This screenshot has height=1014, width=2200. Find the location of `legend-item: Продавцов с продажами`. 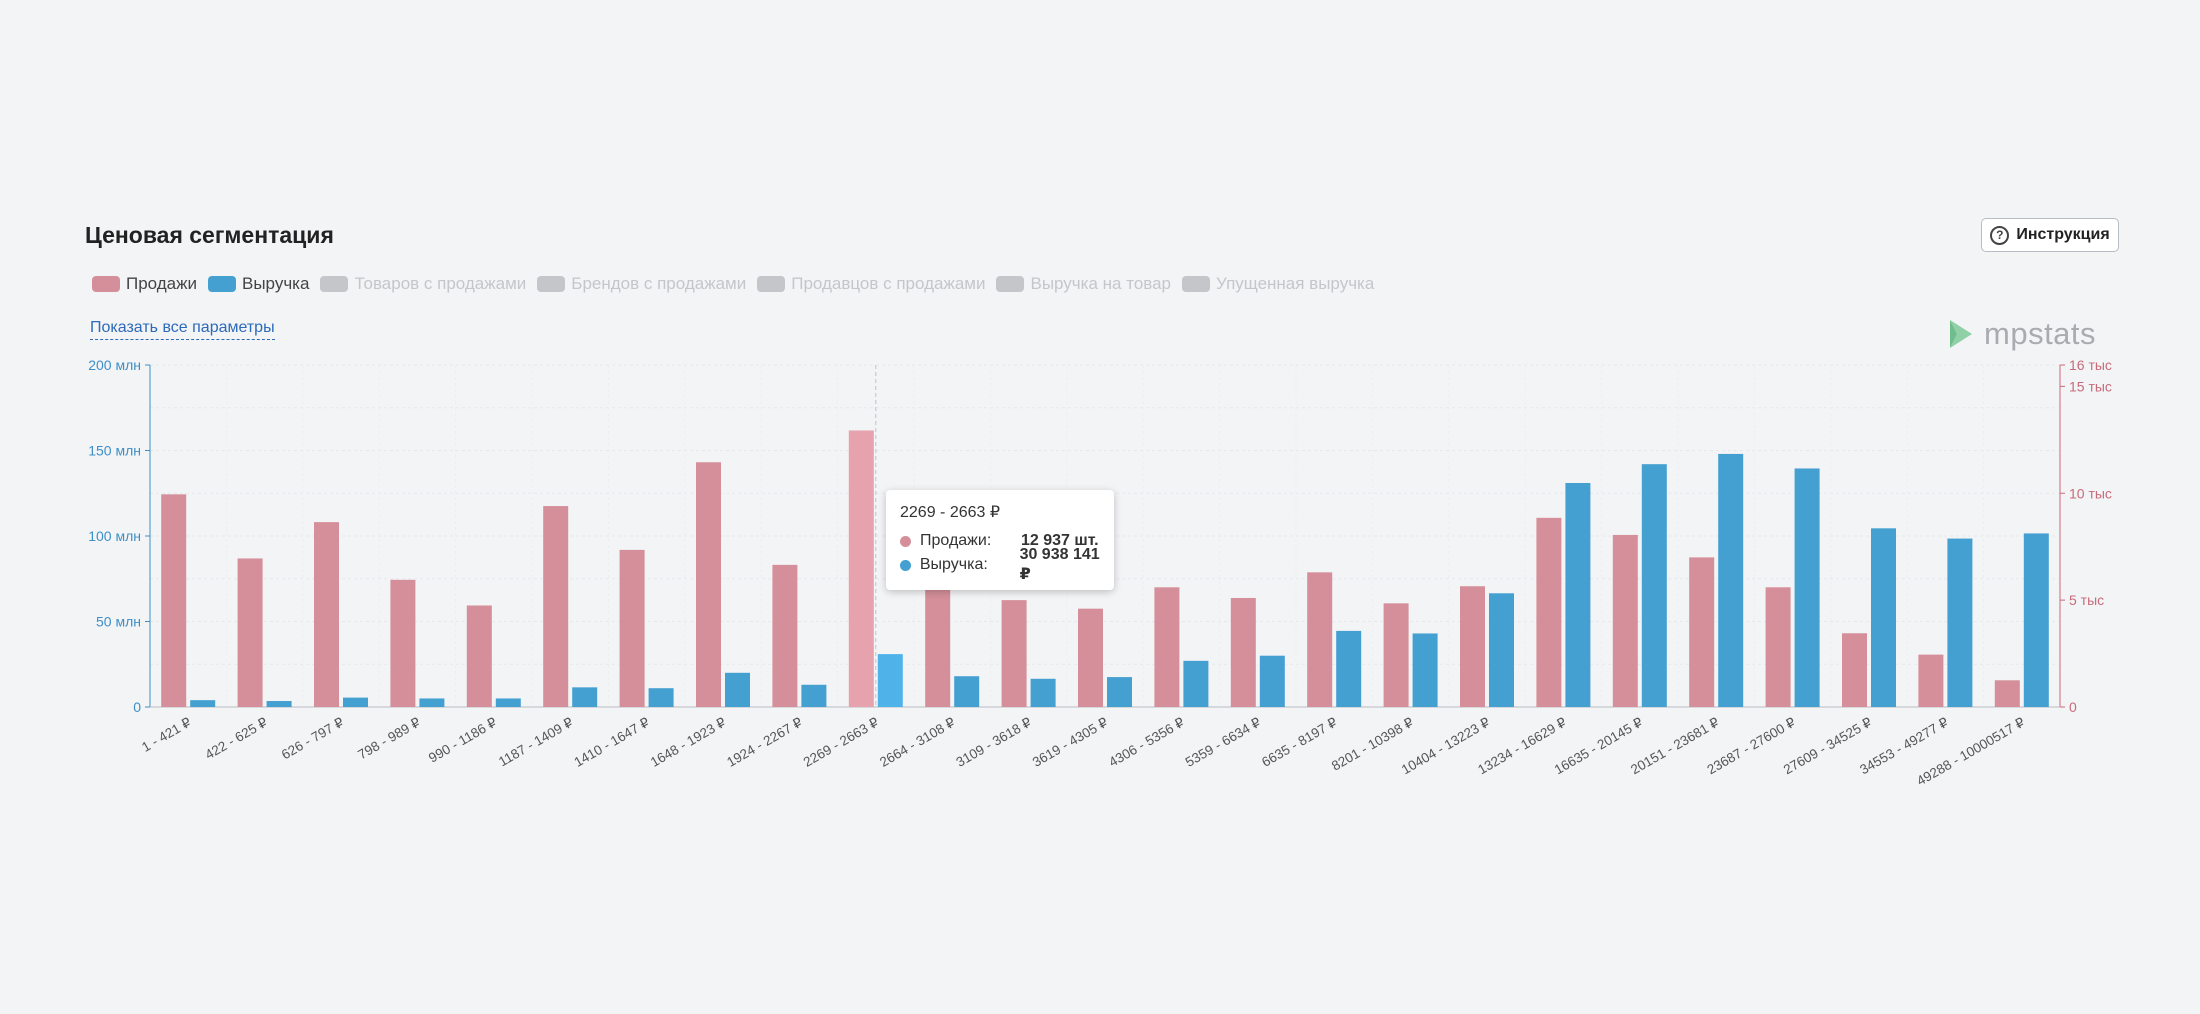

legend-item: Продавцов с продажами is located at coordinates (871, 284).